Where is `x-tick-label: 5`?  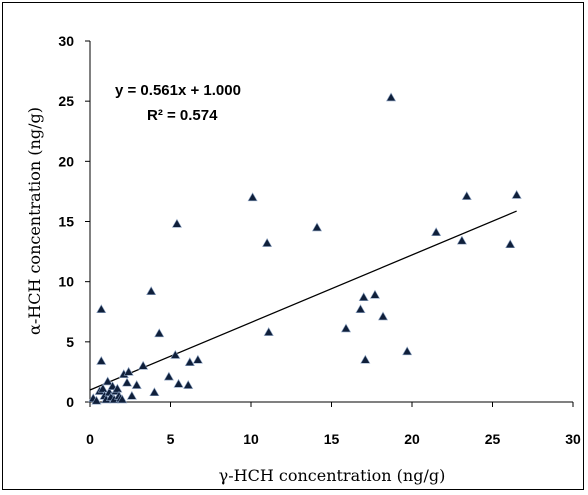
x-tick-label: 5 is located at coordinates (171, 439).